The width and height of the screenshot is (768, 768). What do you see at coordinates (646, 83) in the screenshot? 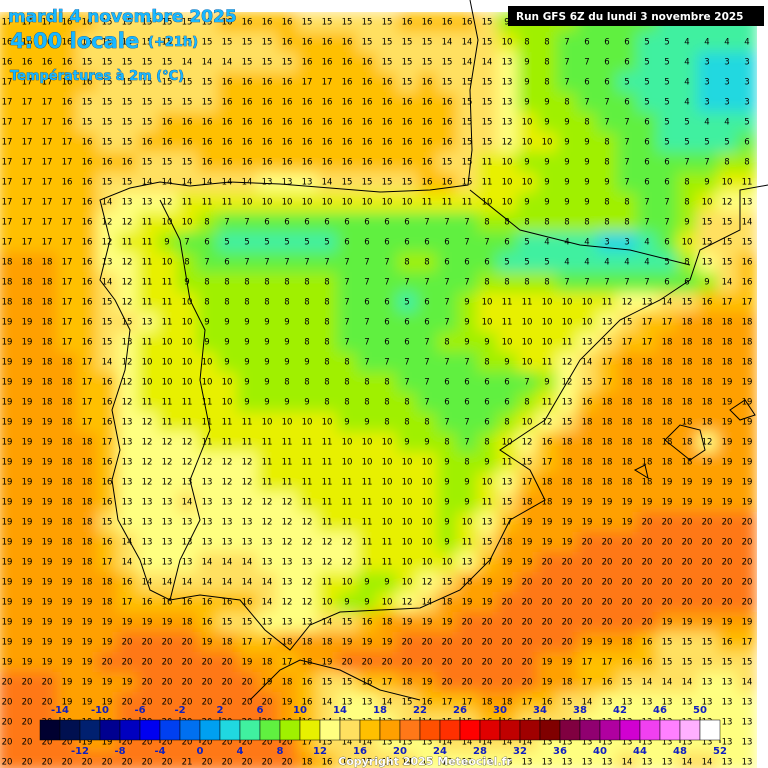
I see `temp-value: 5` at bounding box center [646, 83].